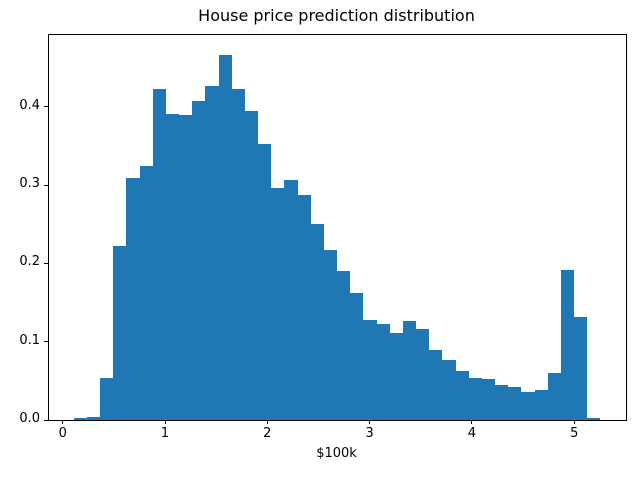 This screenshot has height=478, width=640. Describe the element at coordinates (336, 453) in the screenshot. I see `x-axis-label: $100k` at that location.